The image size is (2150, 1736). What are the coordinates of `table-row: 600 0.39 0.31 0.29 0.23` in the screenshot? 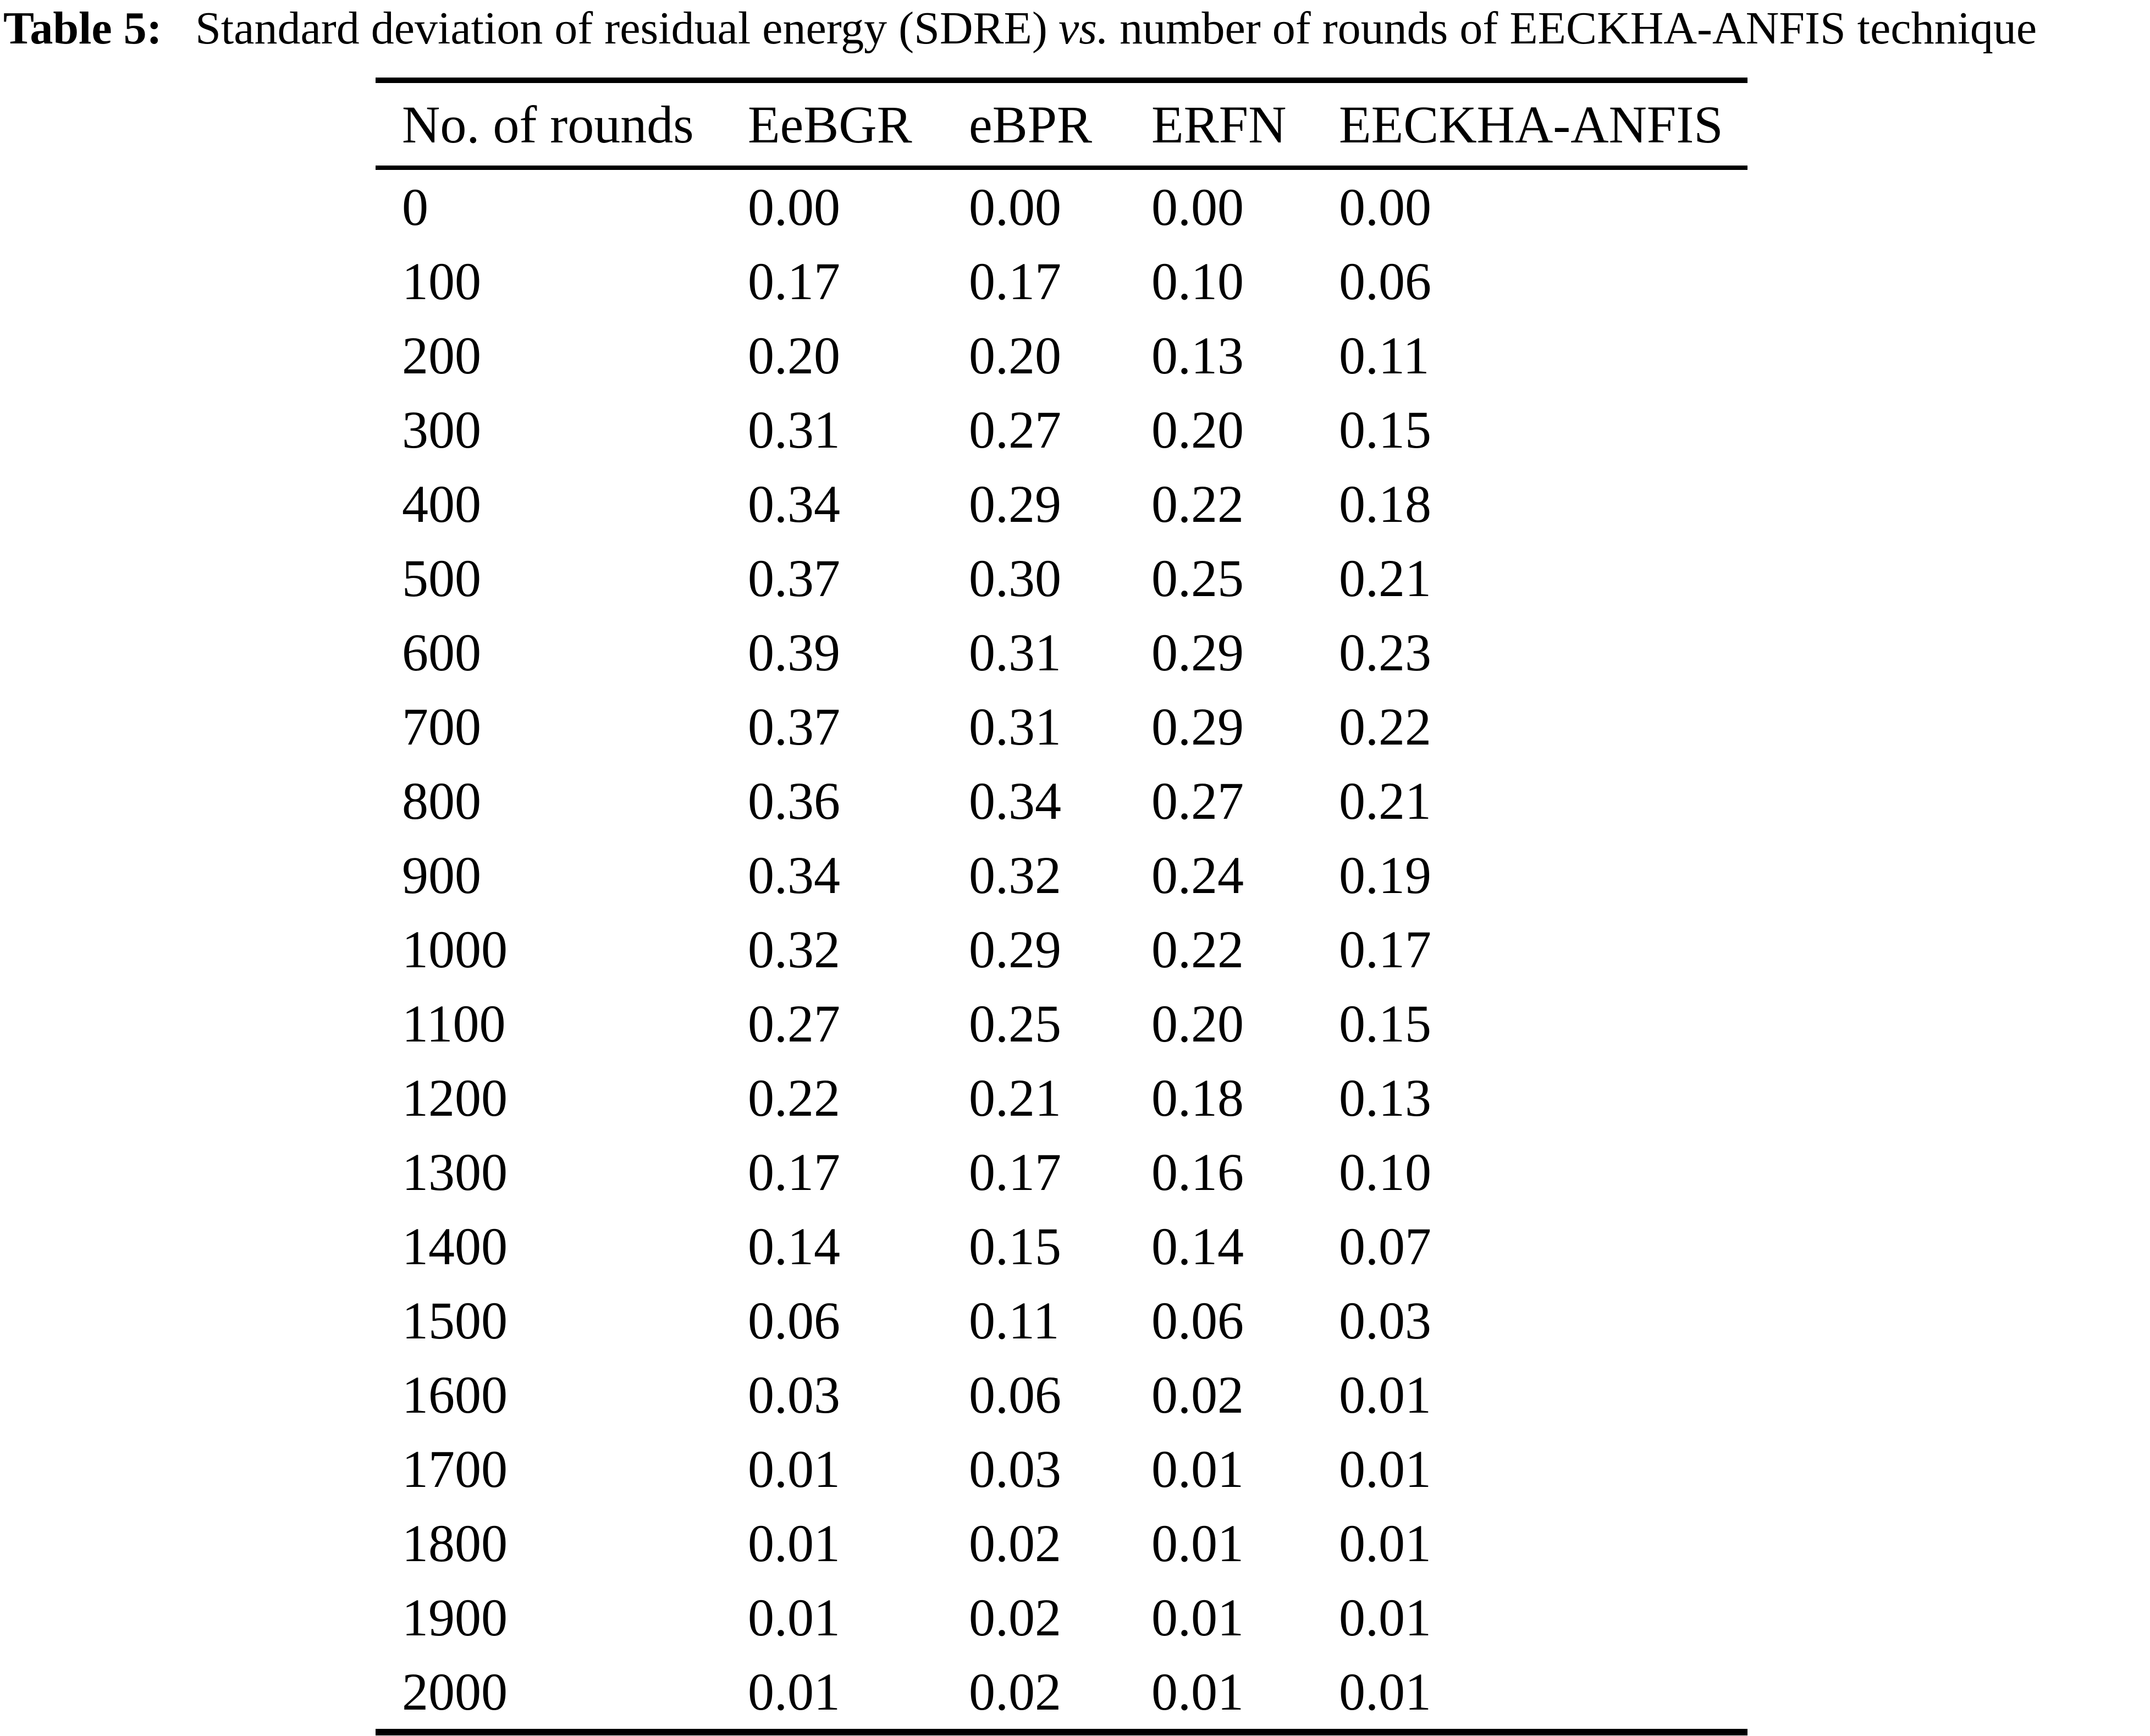 It's located at (1061, 652).